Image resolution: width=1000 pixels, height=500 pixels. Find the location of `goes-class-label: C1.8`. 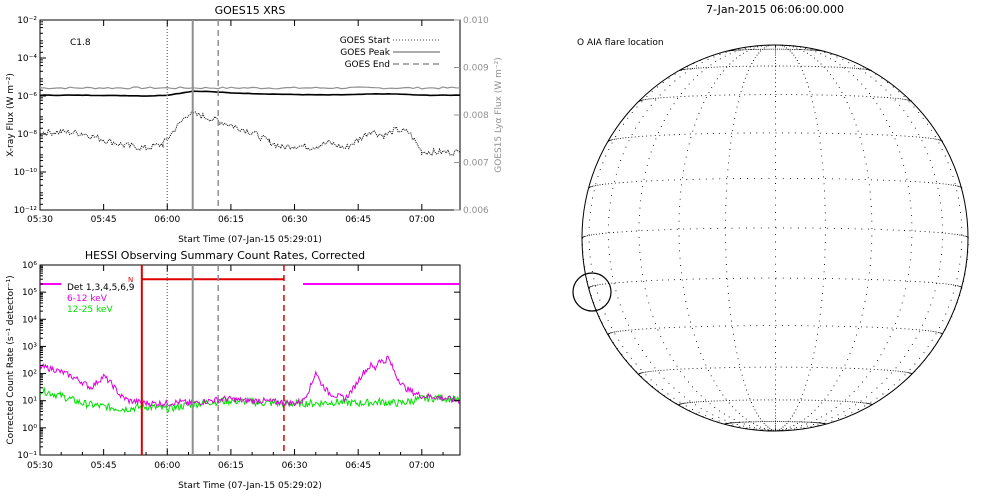

goes-class-label: C1.8 is located at coordinates (80, 43).